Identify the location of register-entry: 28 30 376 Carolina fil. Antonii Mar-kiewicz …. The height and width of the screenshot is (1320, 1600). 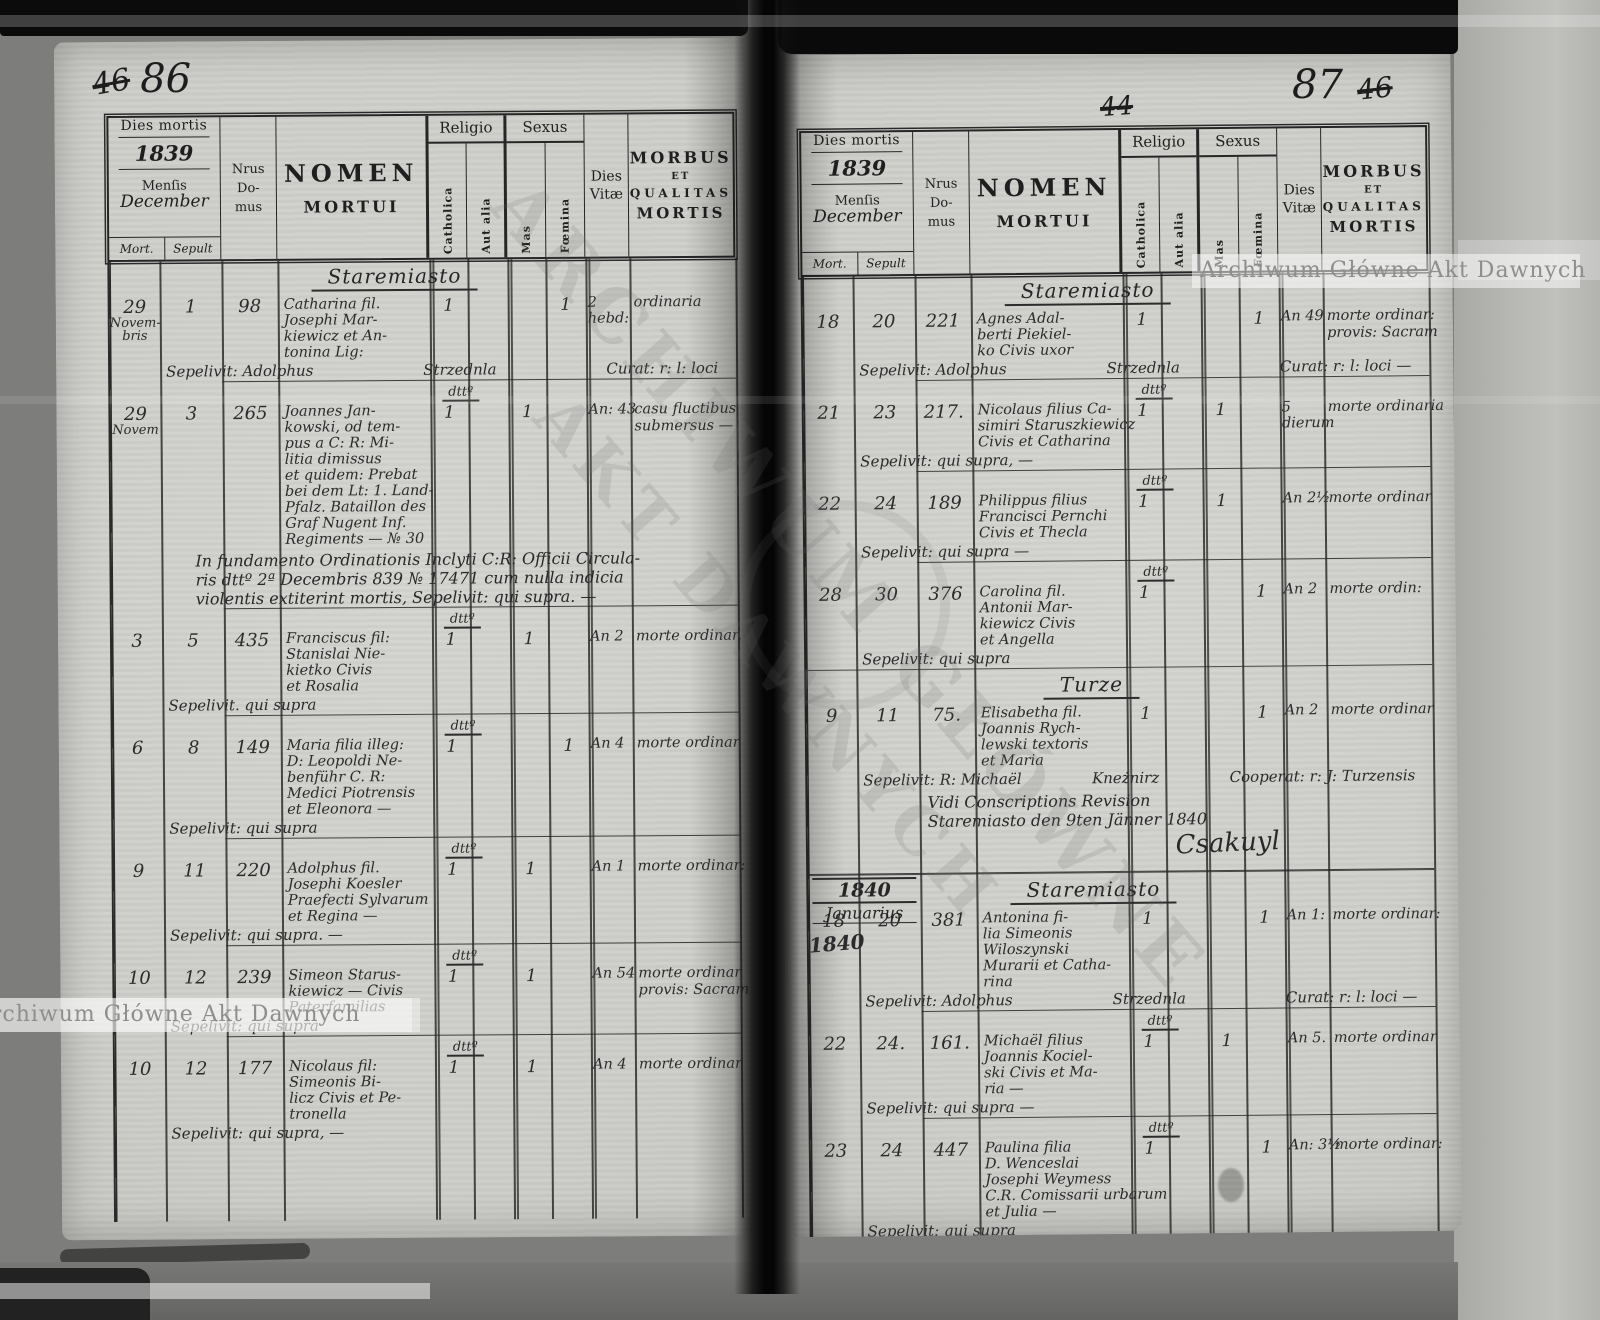
(1118, 613).